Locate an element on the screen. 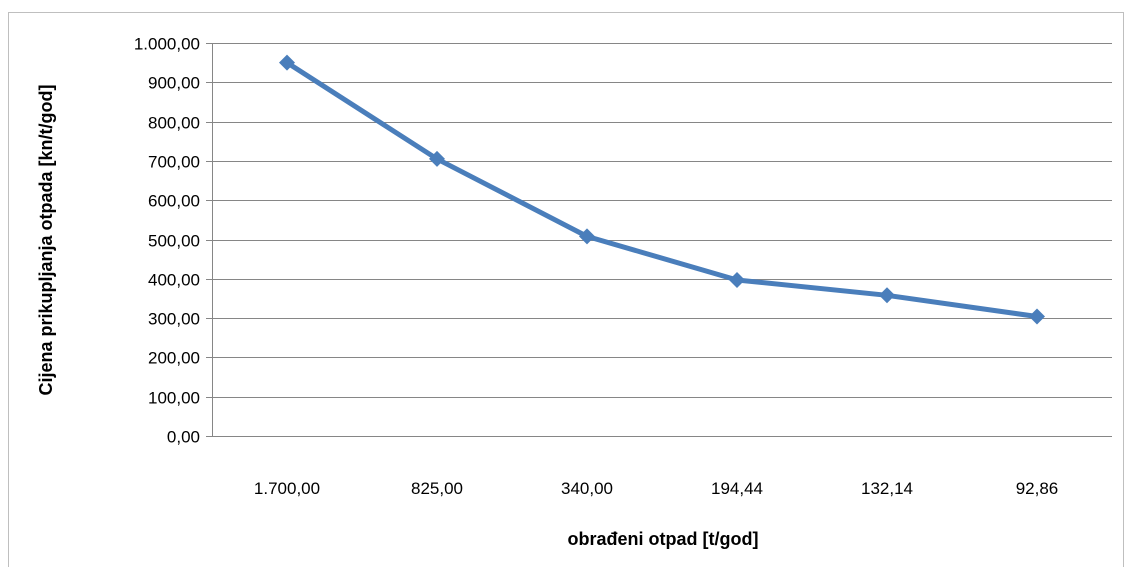 The width and height of the screenshot is (1129, 571). y-axis-title: Cijena prikupljanja otpada [kn/t/god] is located at coordinates (46, 239).